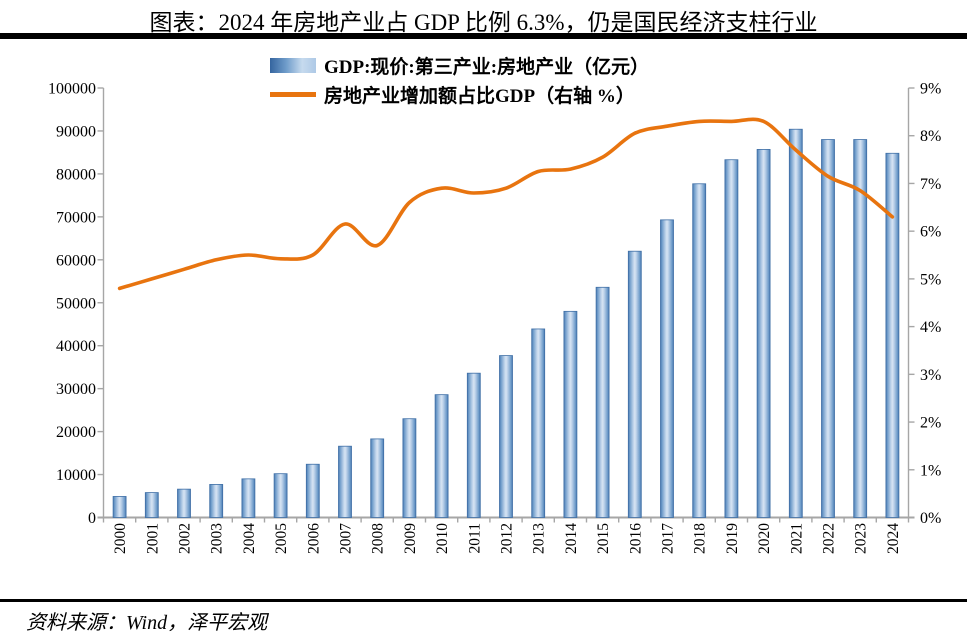 This screenshot has height=638, width=967. What do you see at coordinates (483, 36) in the screenshot?
I see `title-divider-rule` at bounding box center [483, 36].